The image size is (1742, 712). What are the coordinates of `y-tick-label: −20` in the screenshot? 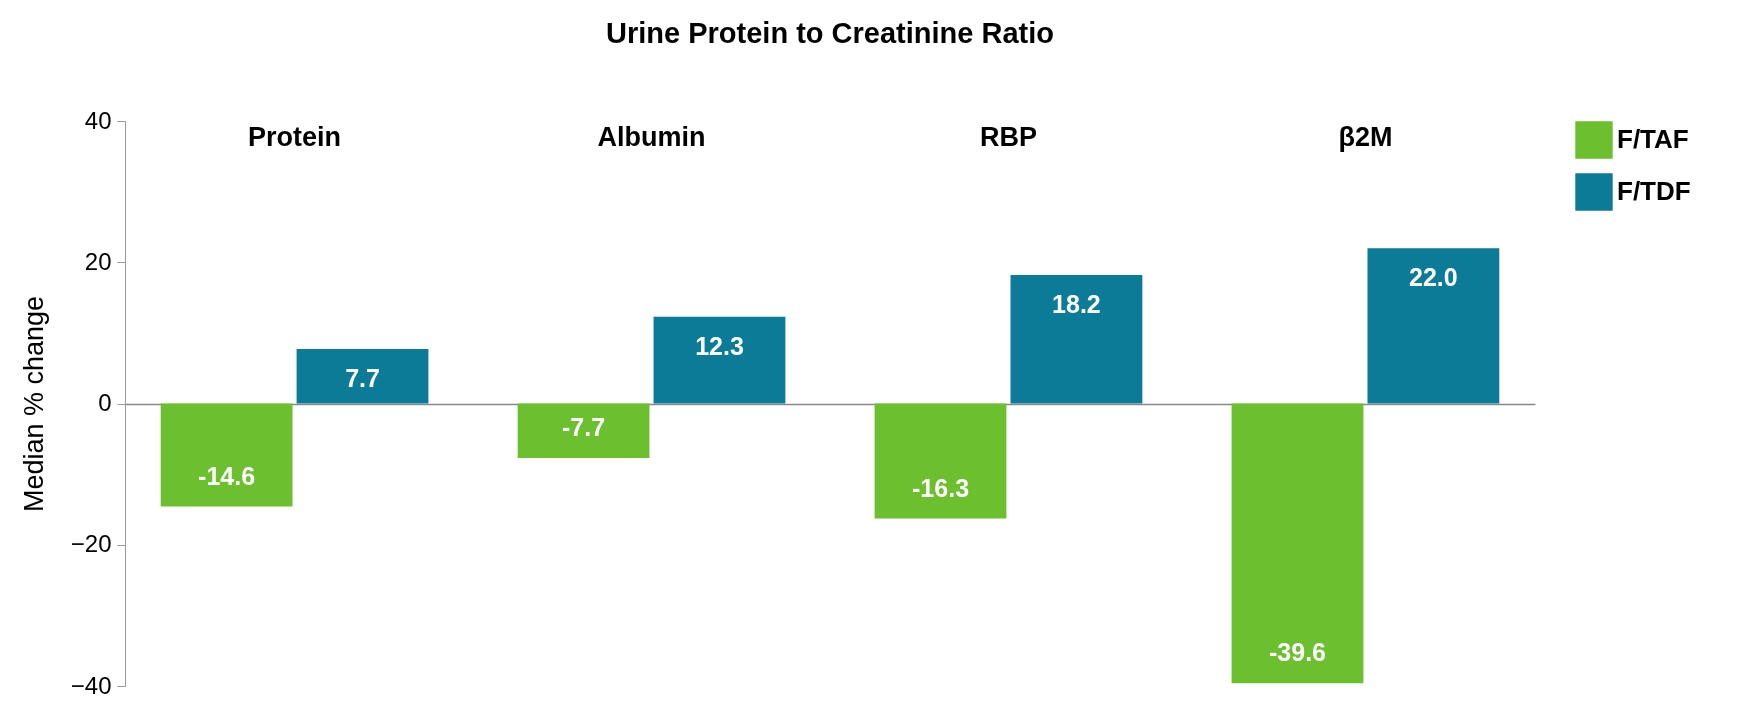 It's located at (91, 544).